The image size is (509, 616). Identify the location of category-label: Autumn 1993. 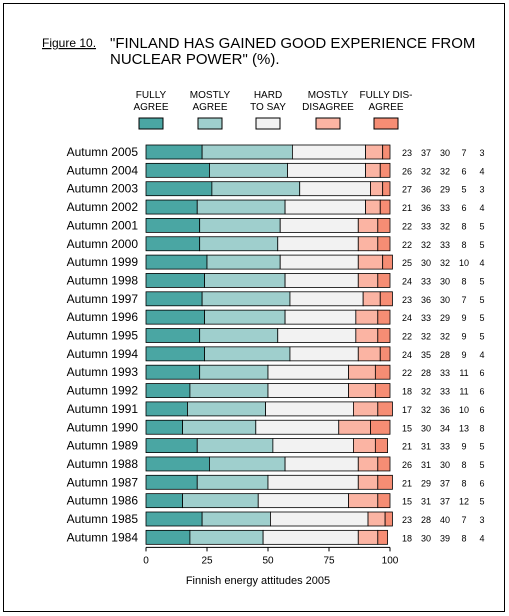
(103, 372).